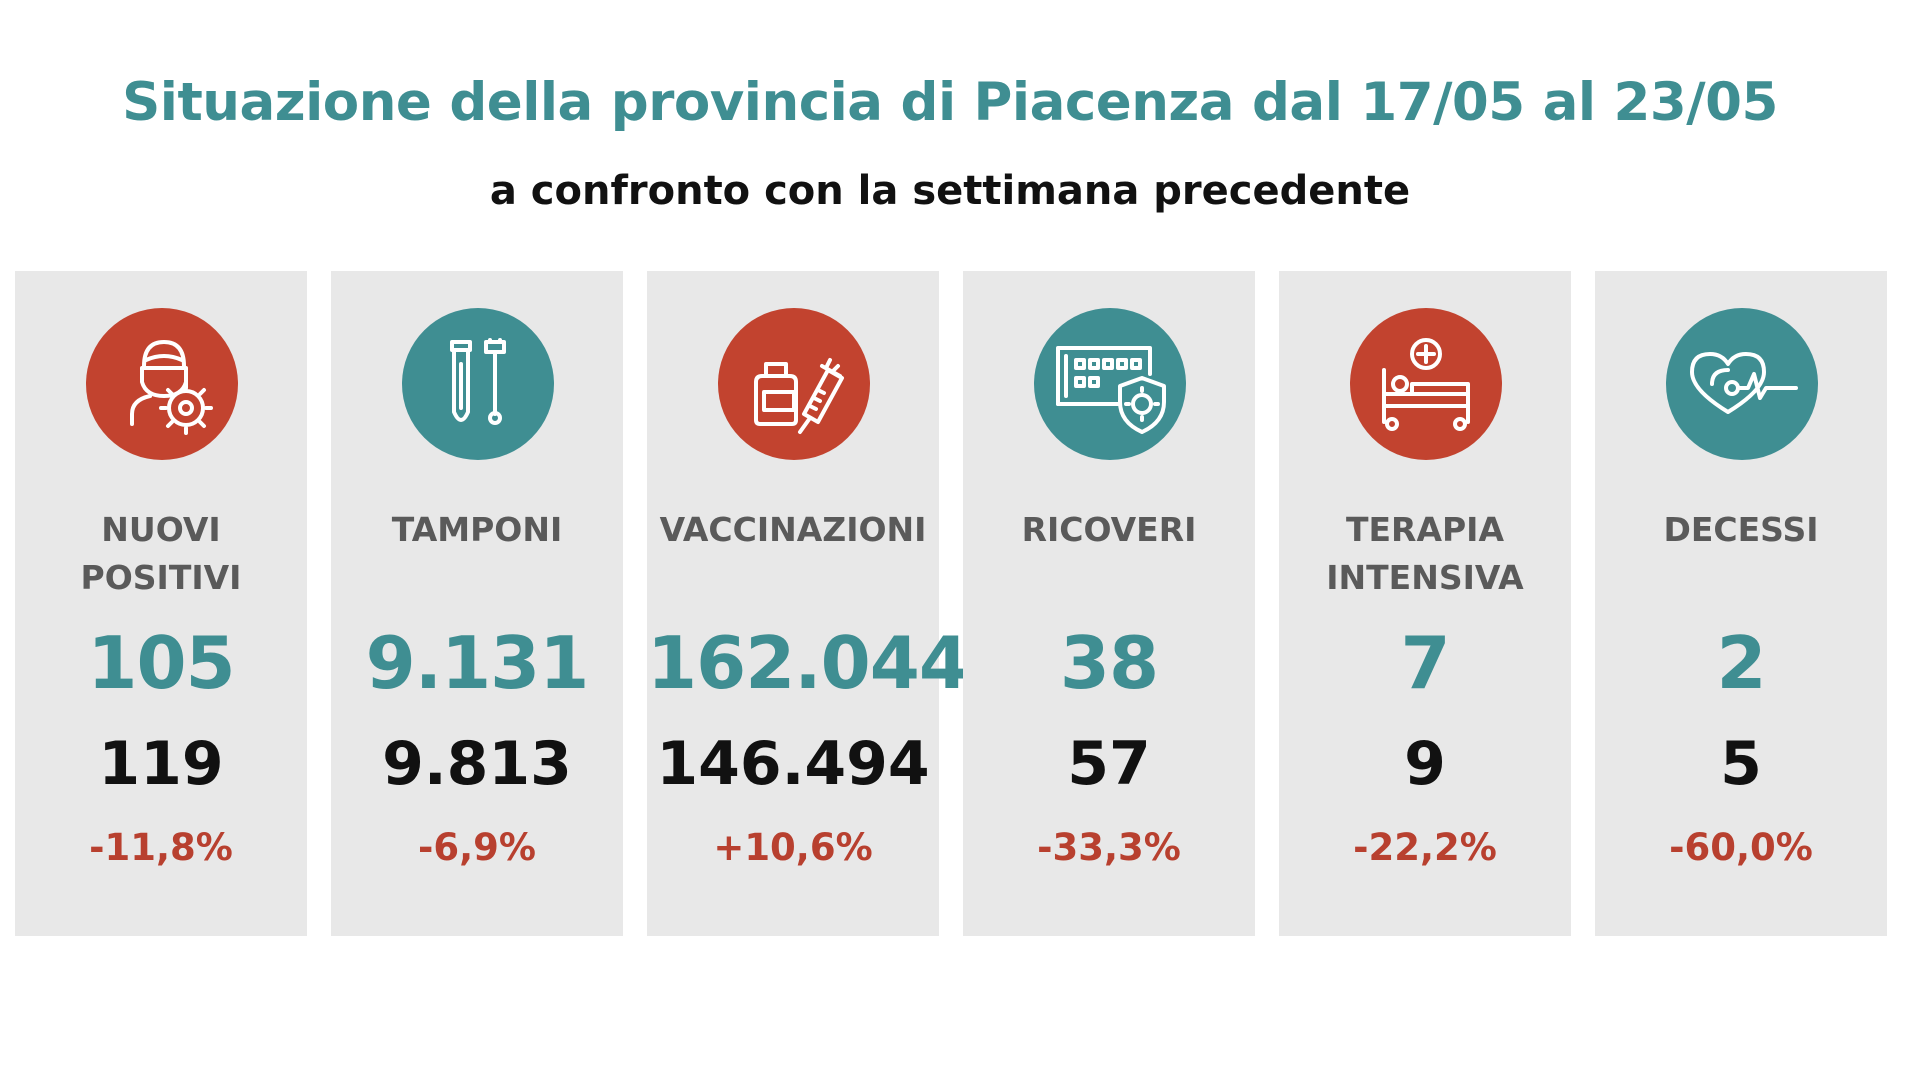 The width and height of the screenshot is (1920, 1080). I want to click on percent-change: -11,8%, so click(161, 847).